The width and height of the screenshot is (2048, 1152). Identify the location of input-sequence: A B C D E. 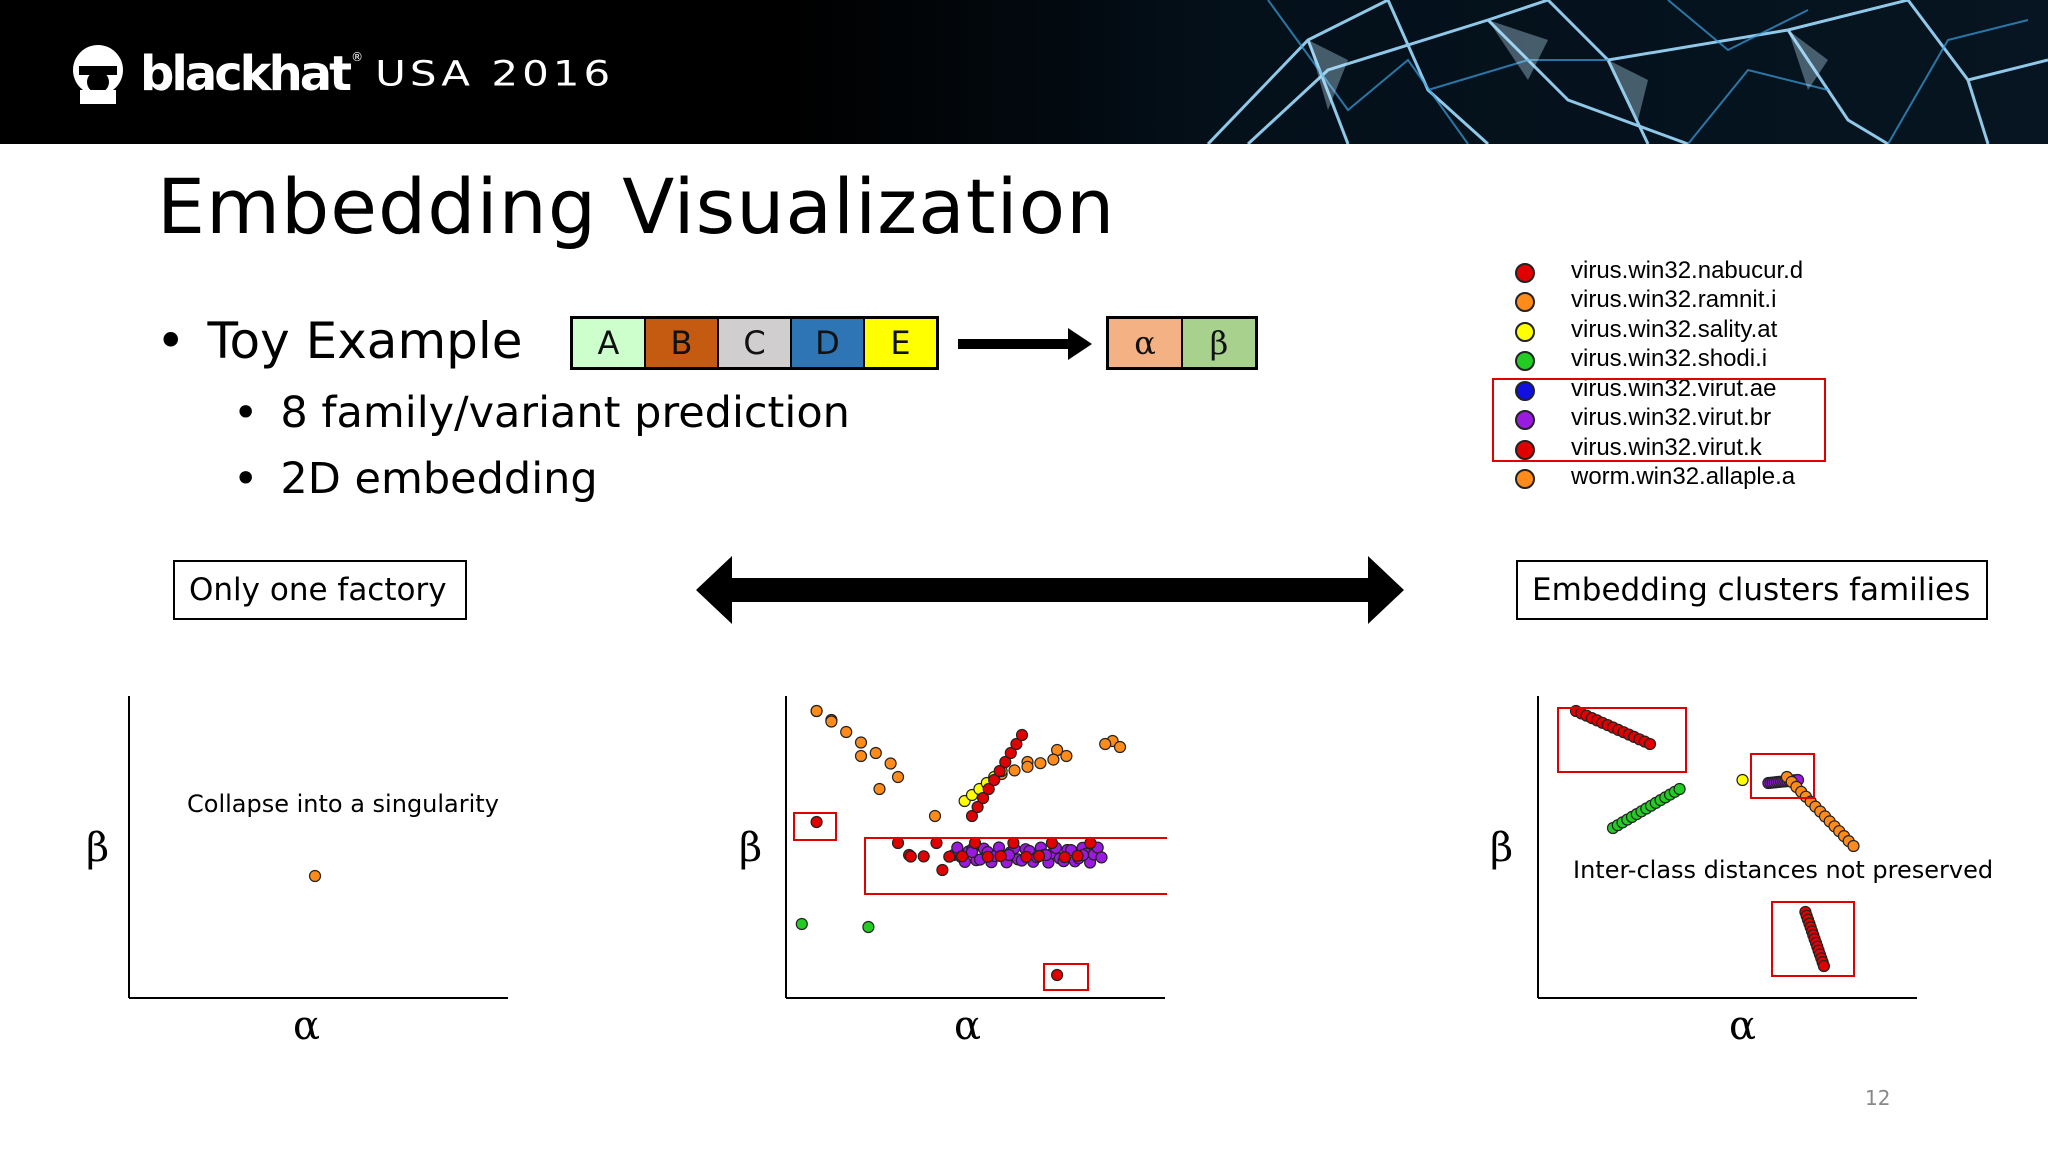
(754, 343).